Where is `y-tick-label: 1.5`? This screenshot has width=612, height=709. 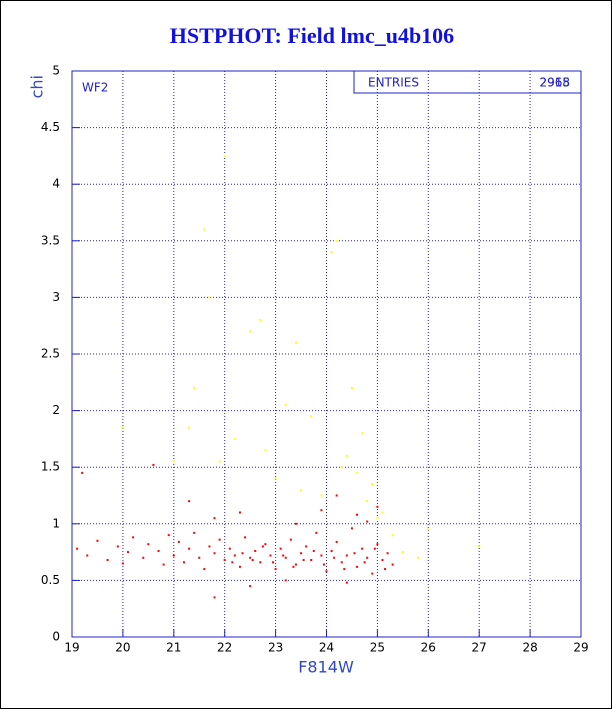
y-tick-label: 1.5 is located at coordinates (50, 467).